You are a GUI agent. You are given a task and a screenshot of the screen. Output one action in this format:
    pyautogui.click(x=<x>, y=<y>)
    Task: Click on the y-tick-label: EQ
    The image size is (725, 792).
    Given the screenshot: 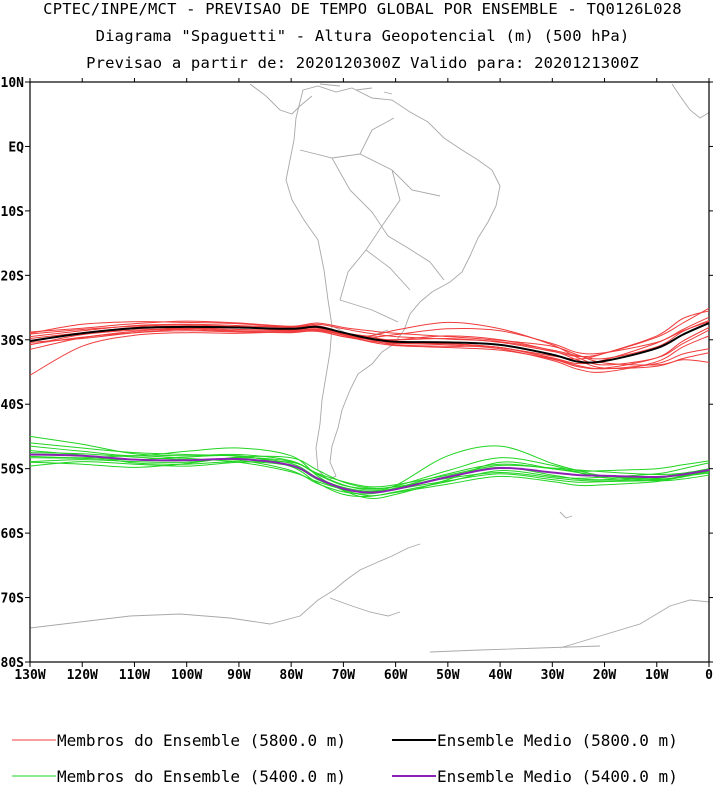 What is the action you would take?
    pyautogui.click(x=16, y=147)
    